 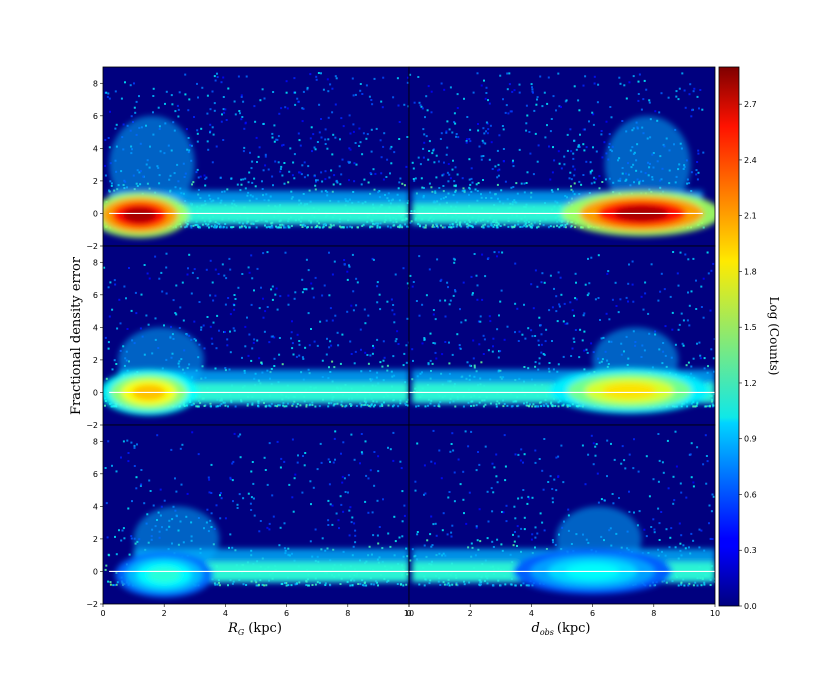 What do you see at coordinates (750, 494) in the screenshot?
I see `colorbar-tick-label: 0.6` at bounding box center [750, 494].